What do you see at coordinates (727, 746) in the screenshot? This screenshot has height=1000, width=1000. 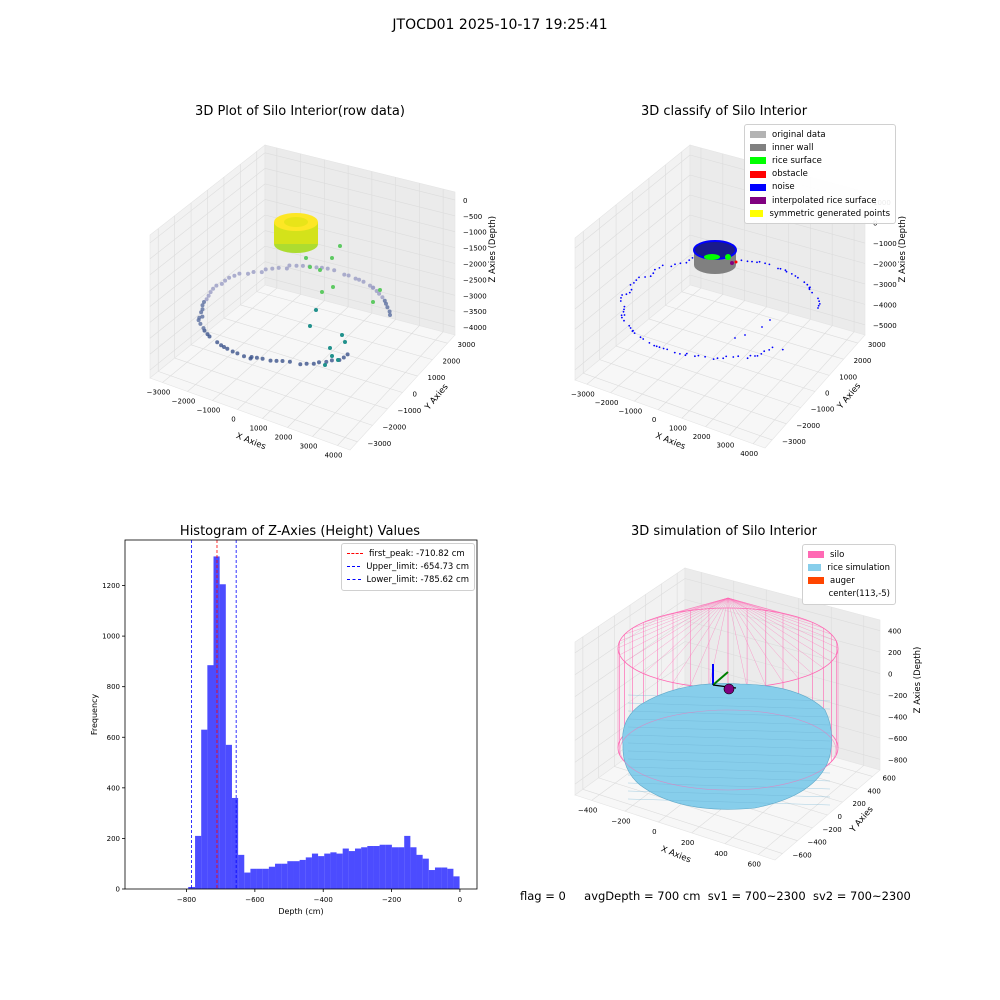 I see `rice-surface` at bounding box center [727, 746].